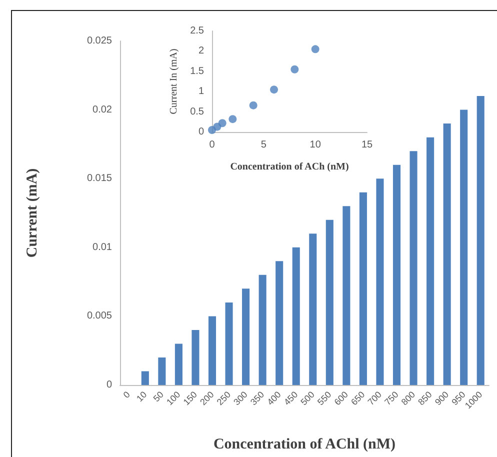  What do you see at coordinates (207, 398) in the screenshot?
I see `x-tick-label: 200` at bounding box center [207, 398].